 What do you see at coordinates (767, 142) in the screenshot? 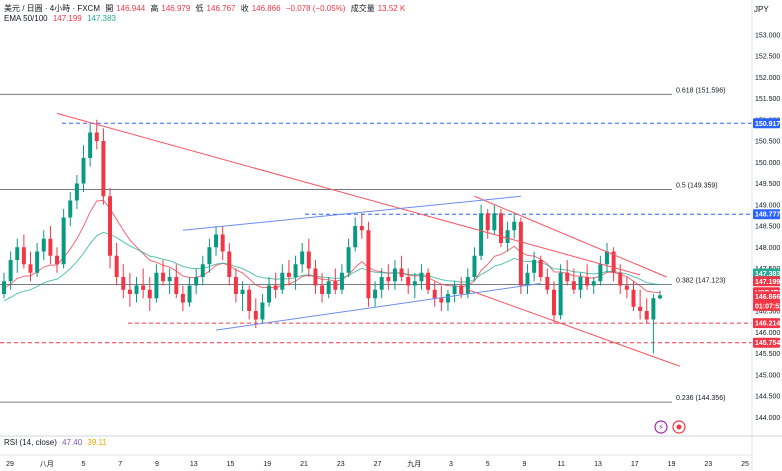
I see `price-tick-label: 150.500` at bounding box center [767, 142].